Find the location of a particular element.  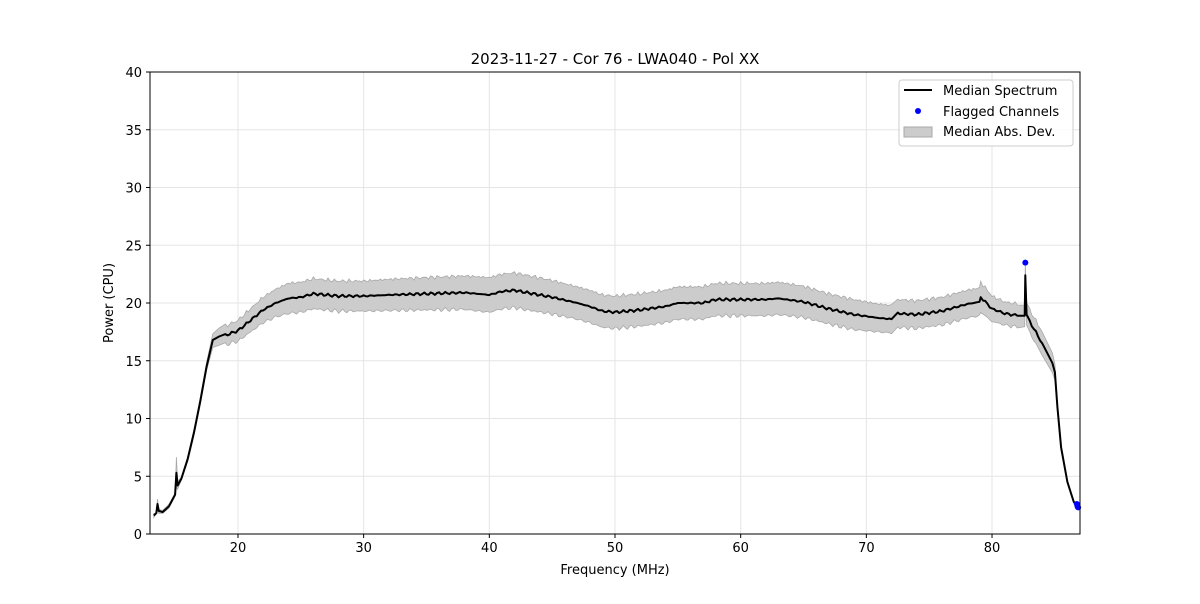

legend-median-abs-dev: Median Abs. Dev. is located at coordinates (999, 132).